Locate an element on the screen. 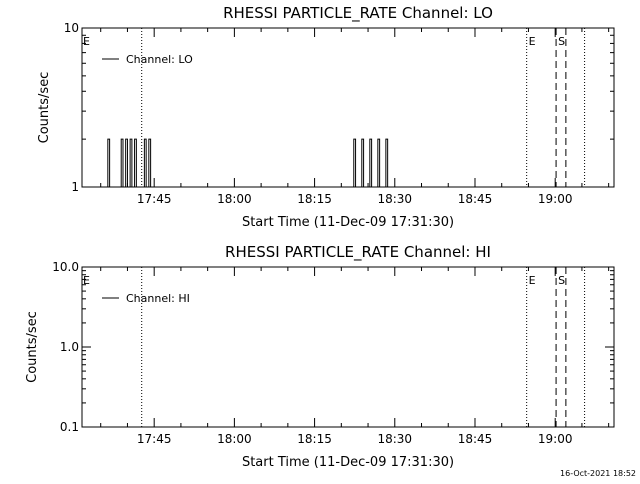 The image size is (640, 484). y-tick-label: 1.0 is located at coordinates (69, 347).